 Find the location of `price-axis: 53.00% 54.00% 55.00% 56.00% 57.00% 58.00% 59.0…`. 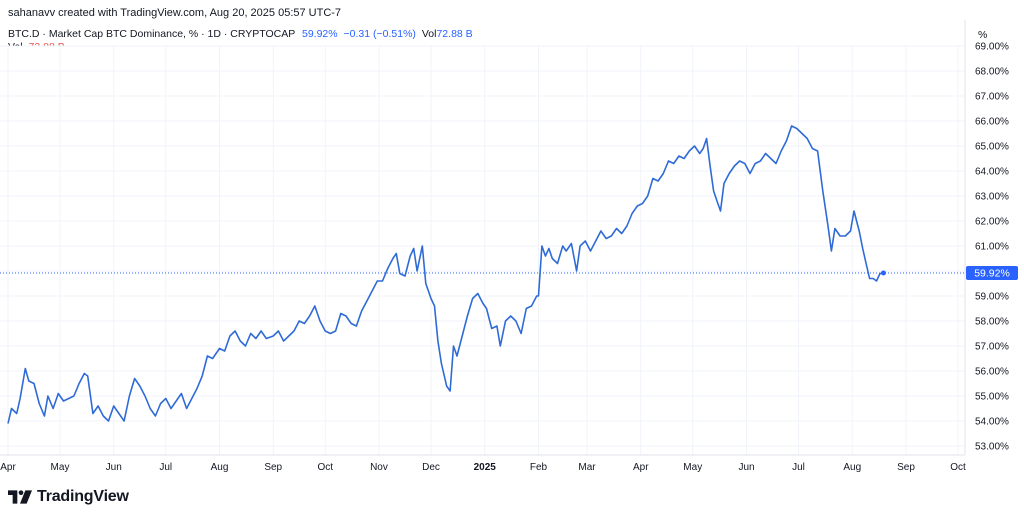

price-axis: 53.00% 54.00% 55.00% 56.00% 57.00% 58.00% 59.0… is located at coordinates (992, 247).